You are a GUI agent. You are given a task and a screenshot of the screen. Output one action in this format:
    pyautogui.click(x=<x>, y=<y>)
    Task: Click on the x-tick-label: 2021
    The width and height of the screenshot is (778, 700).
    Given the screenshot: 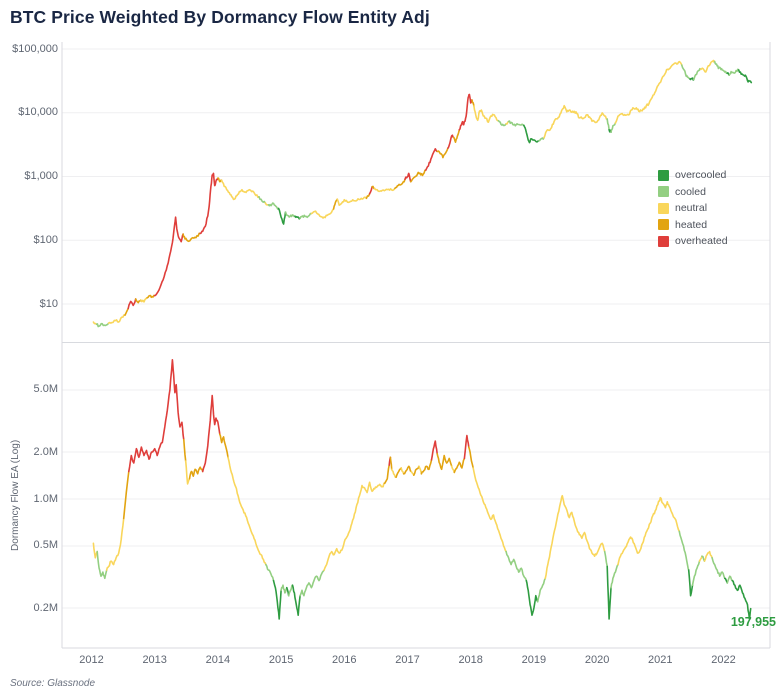 What is the action you would take?
    pyautogui.click(x=660, y=660)
    